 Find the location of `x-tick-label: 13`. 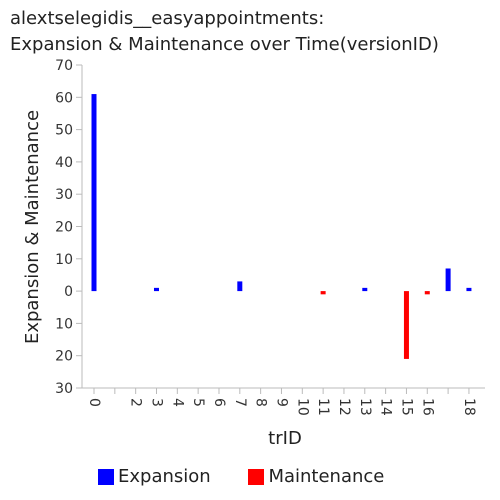

x-tick-label: 13 is located at coordinates (365, 407).